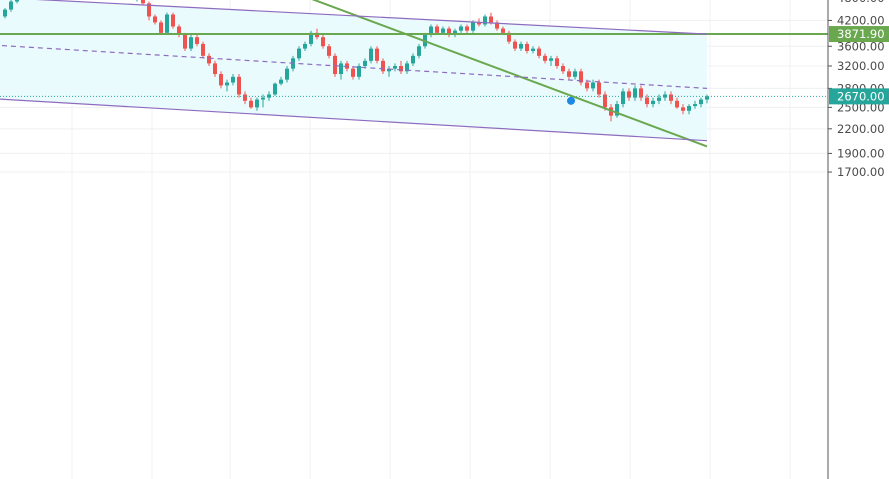 The width and height of the screenshot is (889, 479). What do you see at coordinates (571, 100) in the screenshot?
I see `marker-point` at bounding box center [571, 100].